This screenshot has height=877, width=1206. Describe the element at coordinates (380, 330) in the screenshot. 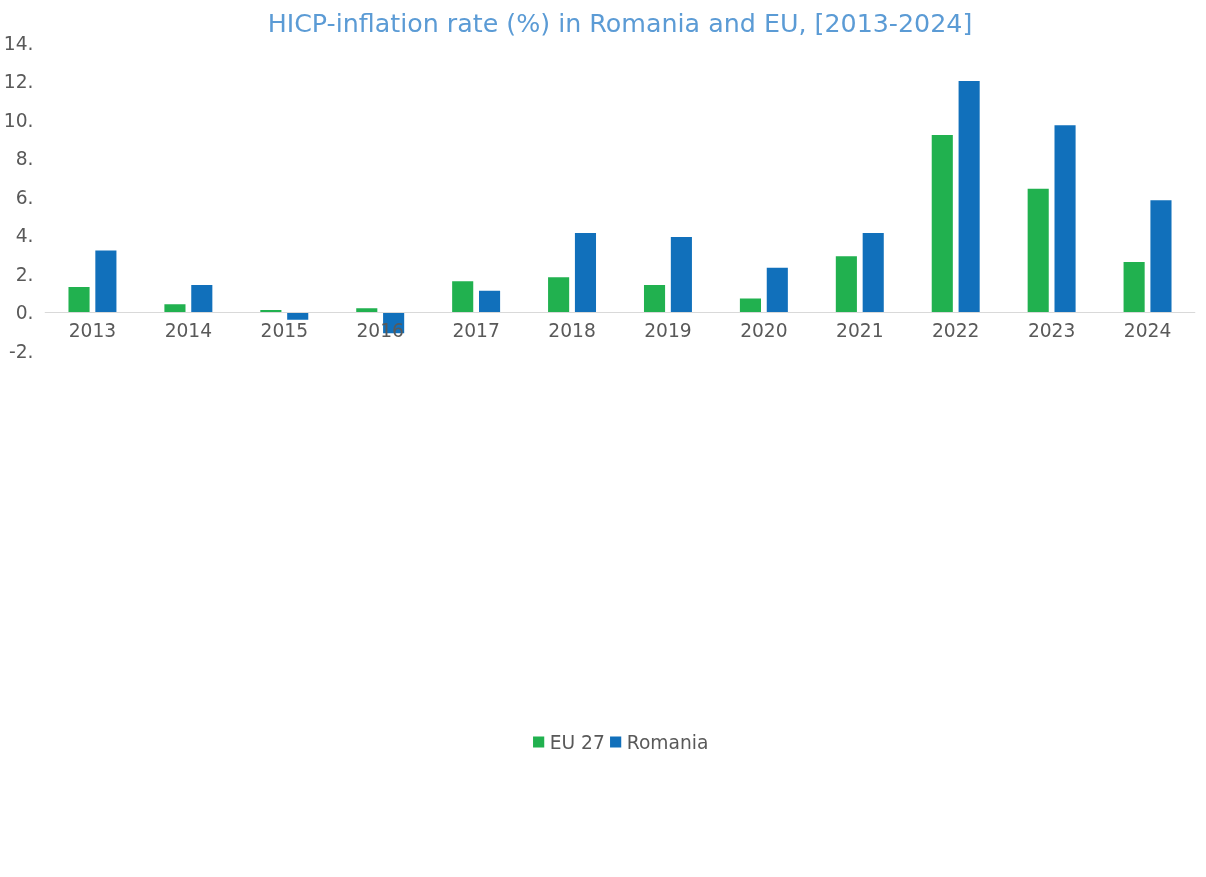

I see `x-tick-label: 2016` at that location.